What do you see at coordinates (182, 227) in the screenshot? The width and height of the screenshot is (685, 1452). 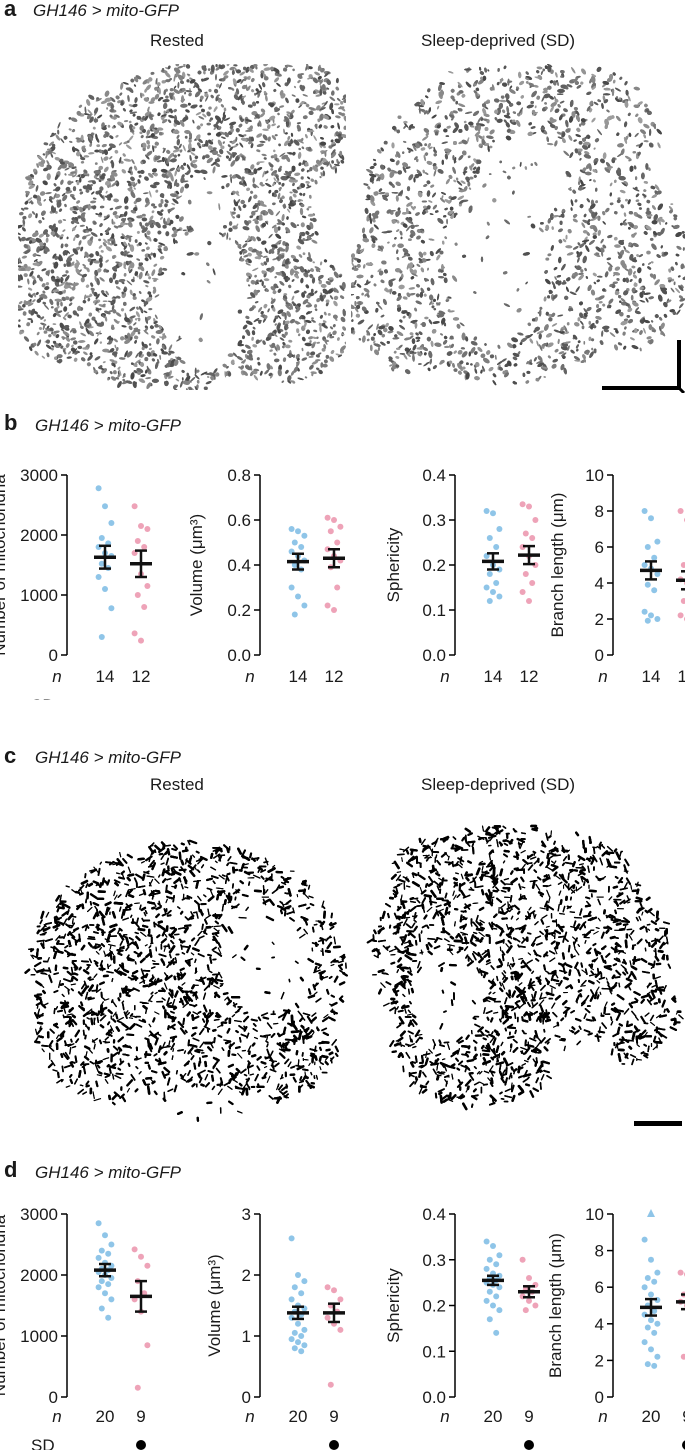 I see `panel-a-rested-image` at bounding box center [182, 227].